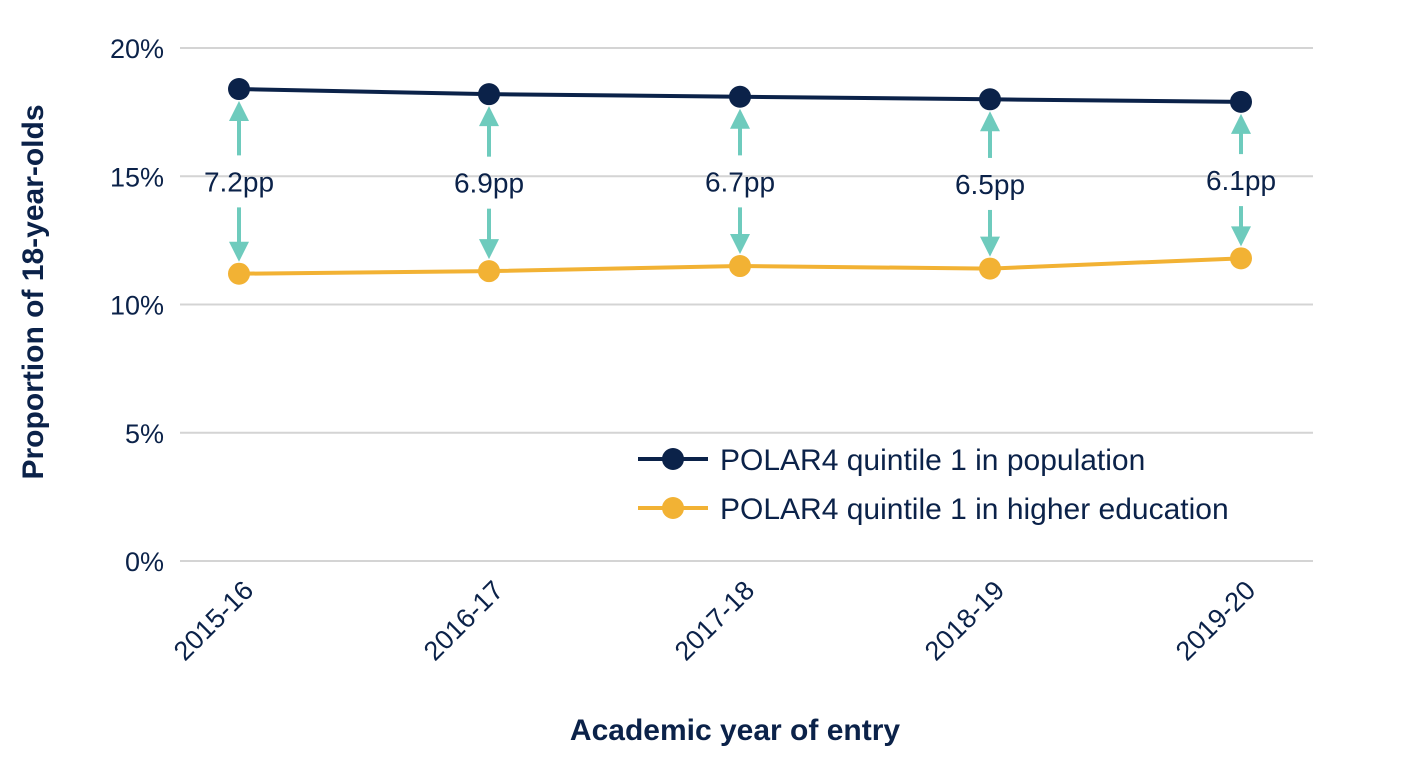 This screenshot has height=782, width=1403. Describe the element at coordinates (932, 460) in the screenshot. I see `legend-label: POLAR4 quintile 1 in population` at that location.